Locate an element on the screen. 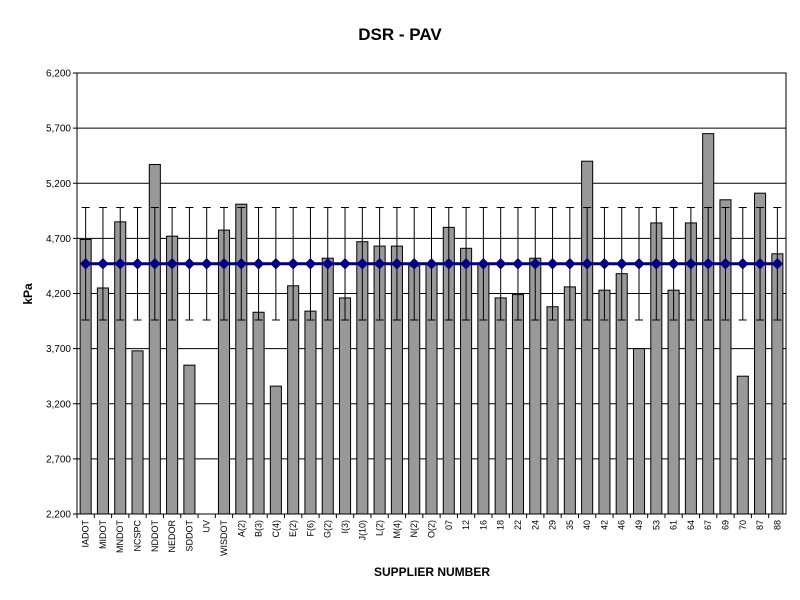 The image size is (800, 600). x-tick-label: M(4) is located at coordinates (397, 529).